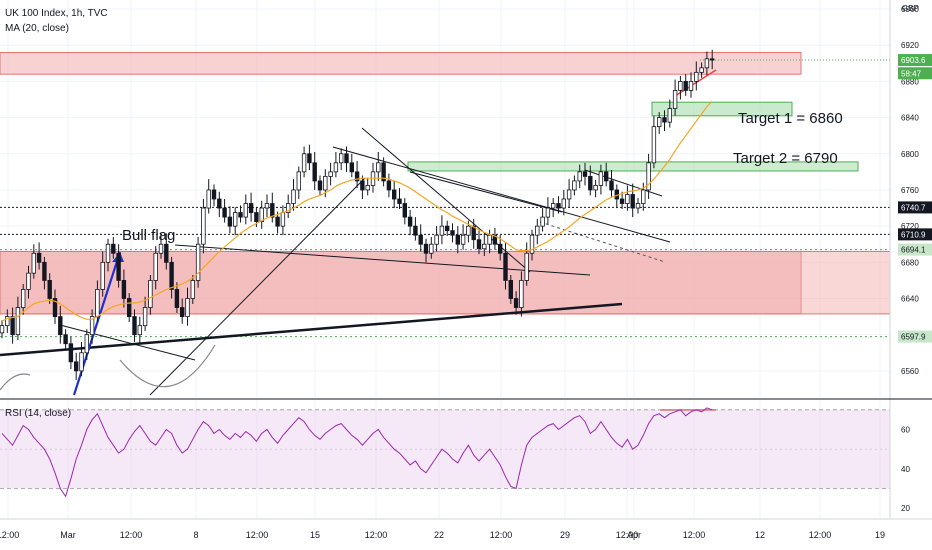  What do you see at coordinates (148, 235) in the screenshot?
I see `bull-flag-label: Bull flag` at bounding box center [148, 235].